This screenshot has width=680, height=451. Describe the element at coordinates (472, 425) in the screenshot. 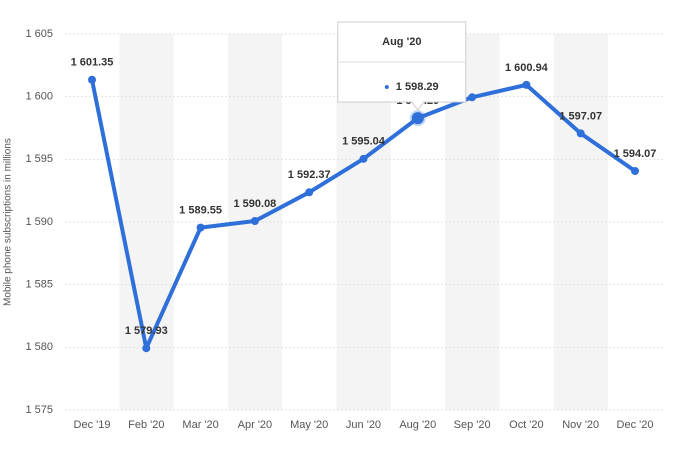

I see `x-tick-label: Sep '20` at that location.